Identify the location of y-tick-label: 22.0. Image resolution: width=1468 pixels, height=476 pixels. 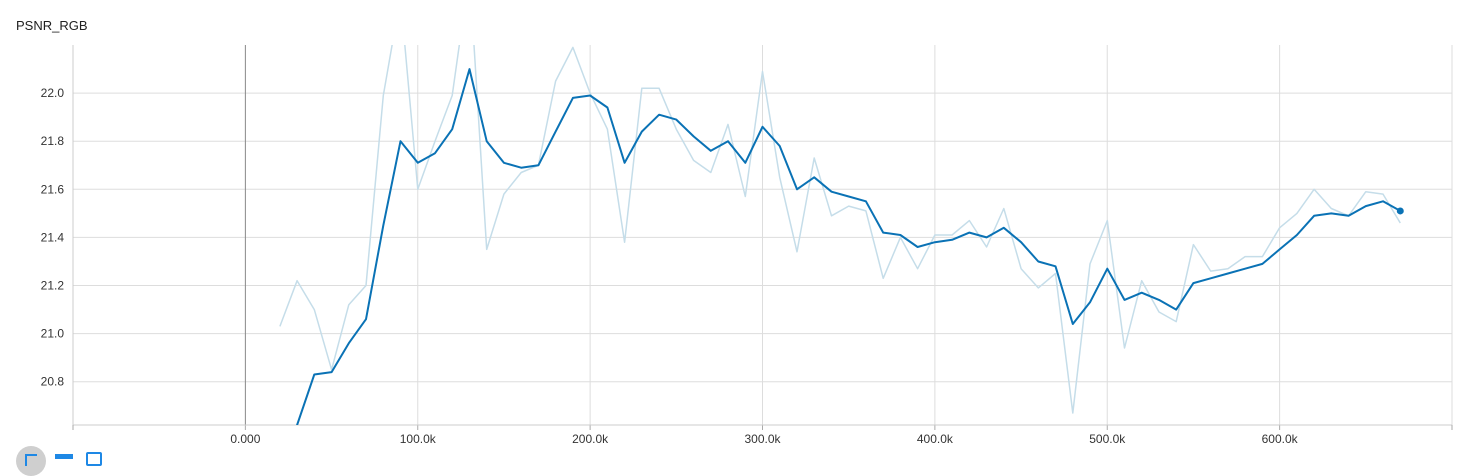
(53, 93).